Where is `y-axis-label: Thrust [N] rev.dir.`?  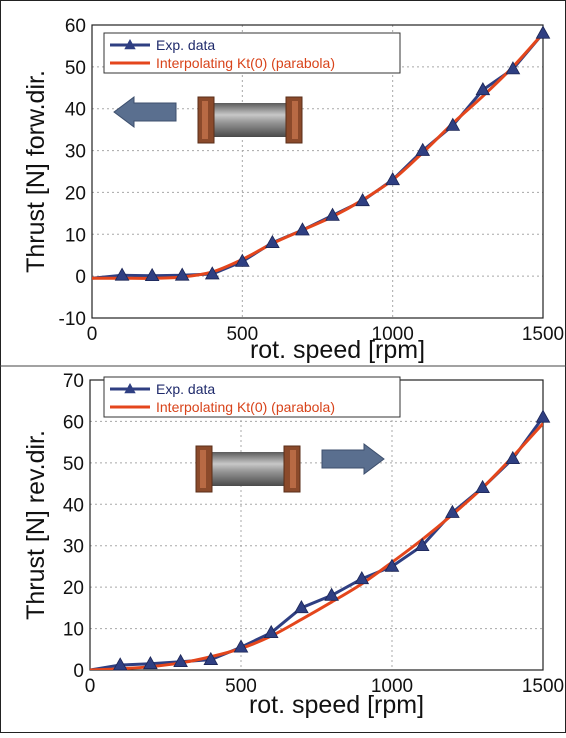 y-axis-label: Thrust [N] rev.dir. is located at coordinates (36, 525).